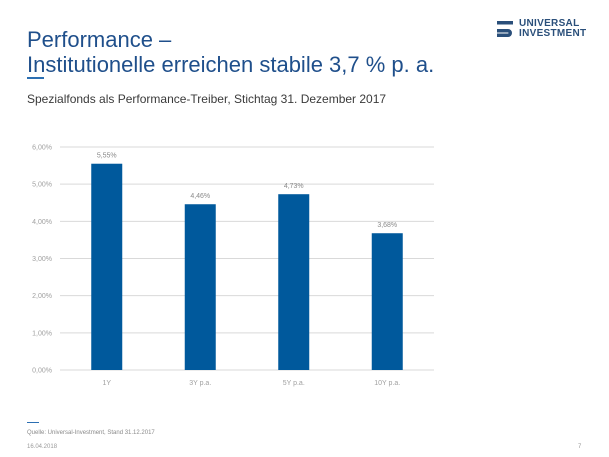 The width and height of the screenshot is (609, 457). Describe the element at coordinates (42, 148) in the screenshot. I see `y-tick-label: 6,00%` at that location.